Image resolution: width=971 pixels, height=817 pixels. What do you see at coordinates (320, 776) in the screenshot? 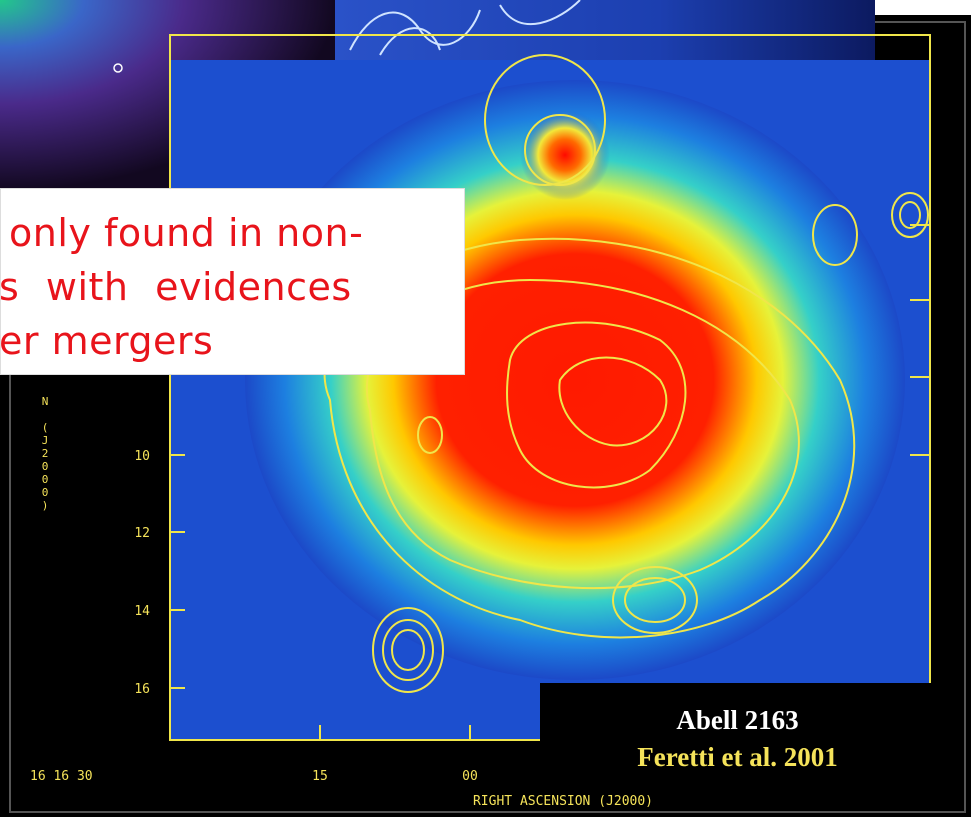
I see `x-tick-label: 15` at bounding box center [320, 776].